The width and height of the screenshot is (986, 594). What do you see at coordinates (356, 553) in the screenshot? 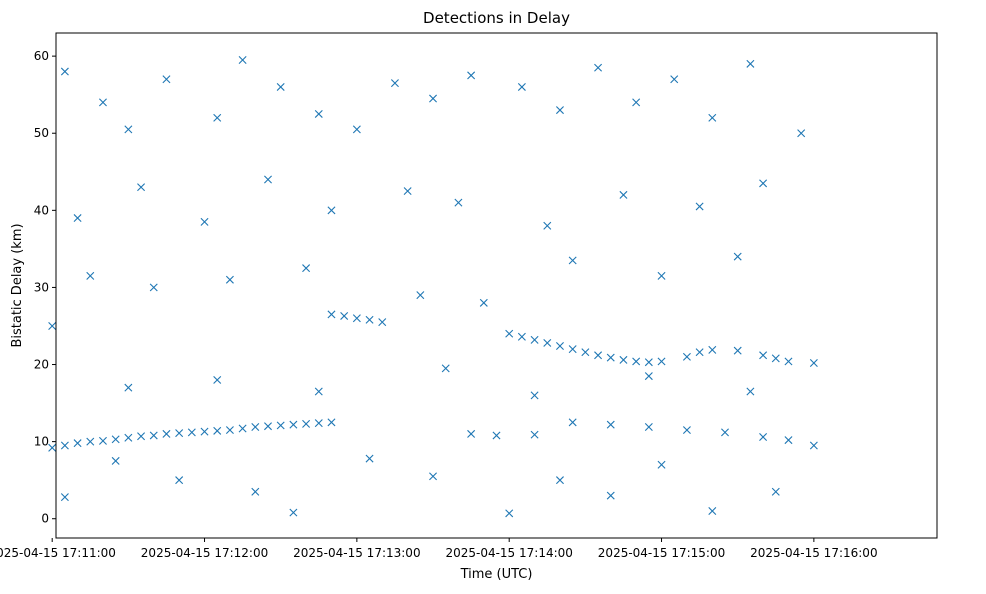
I see `x-tick-label: 2025-04-15 17:13:00` at bounding box center [356, 553].